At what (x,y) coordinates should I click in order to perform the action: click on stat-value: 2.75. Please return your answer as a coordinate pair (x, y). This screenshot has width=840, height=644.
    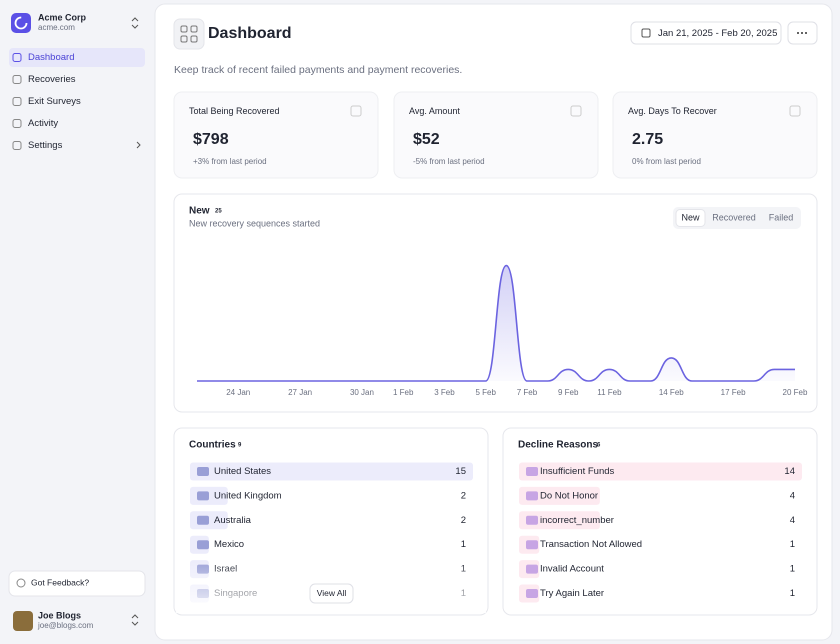
    Looking at the image, I should click on (647, 139).